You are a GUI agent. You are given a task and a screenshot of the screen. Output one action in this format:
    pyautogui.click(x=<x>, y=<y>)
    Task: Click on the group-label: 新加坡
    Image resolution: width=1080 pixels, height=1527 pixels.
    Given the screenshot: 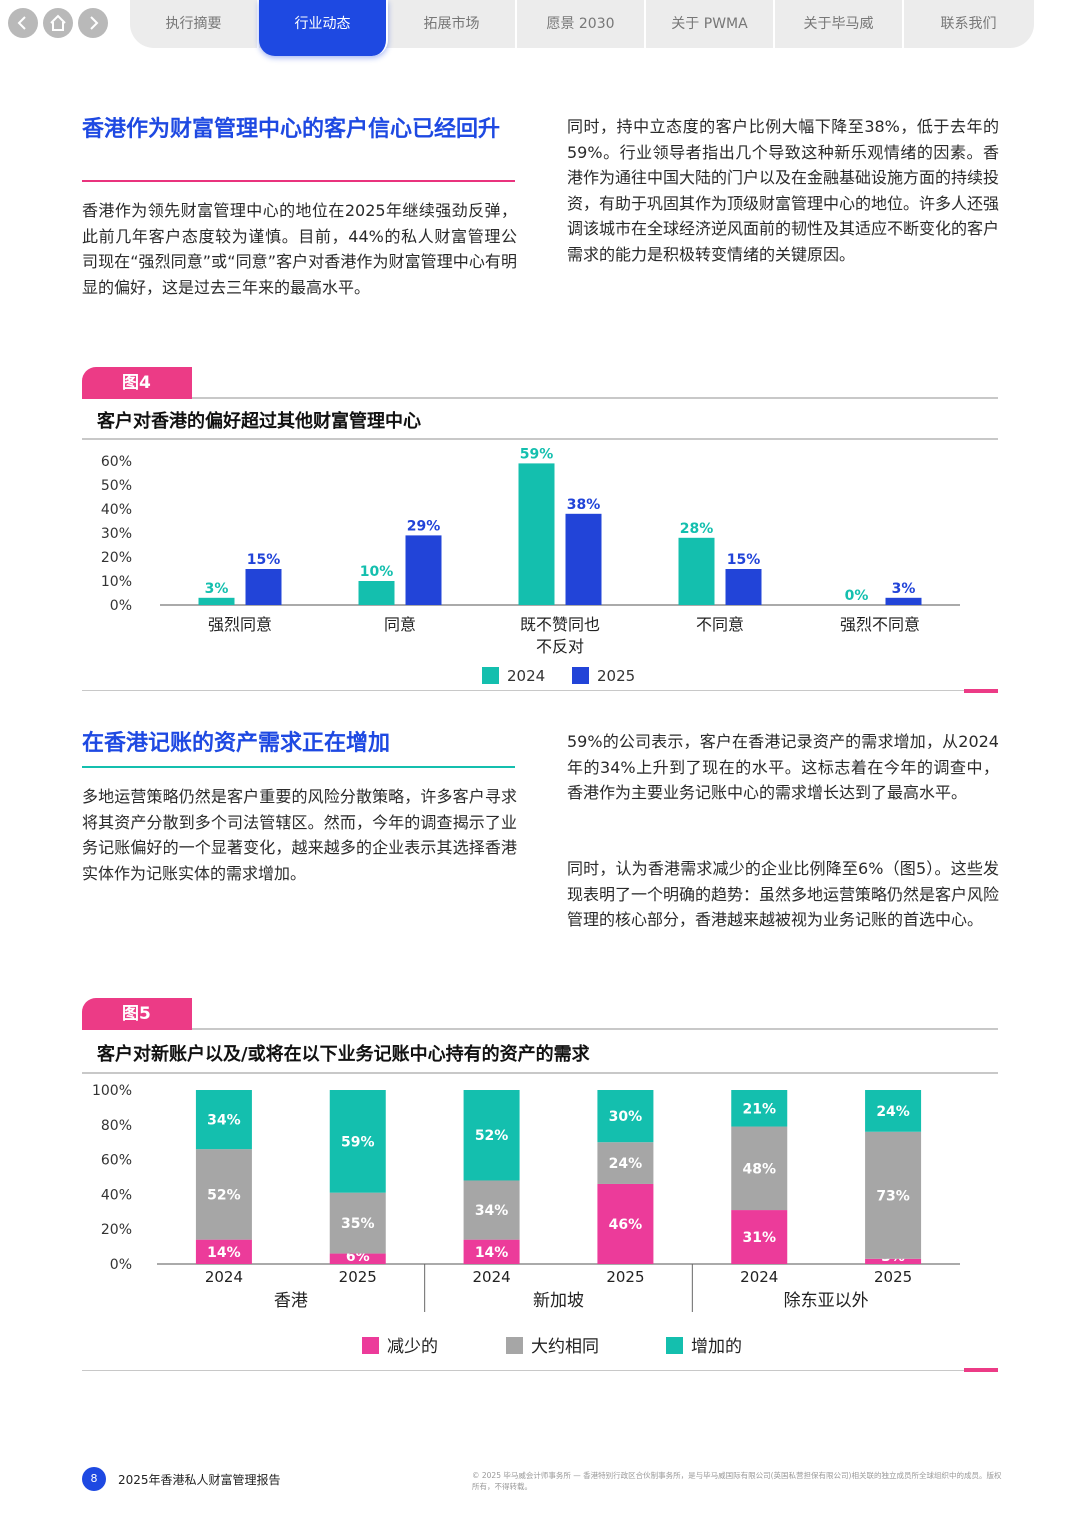 What is the action you would take?
    pyautogui.click(x=558, y=1301)
    